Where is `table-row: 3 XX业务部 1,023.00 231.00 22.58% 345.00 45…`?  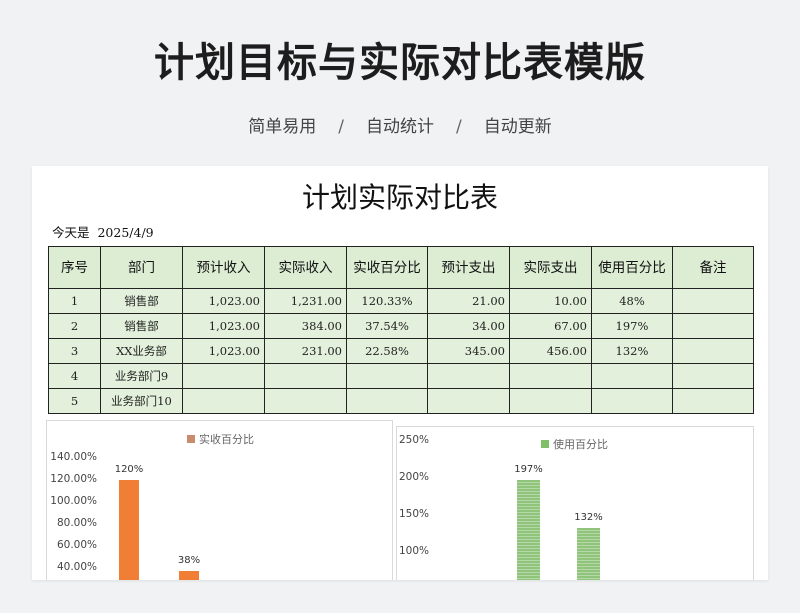
table-row: 3 XX业务部 1,023.00 231.00 22.58% 345.00 45… is located at coordinates (401, 351).